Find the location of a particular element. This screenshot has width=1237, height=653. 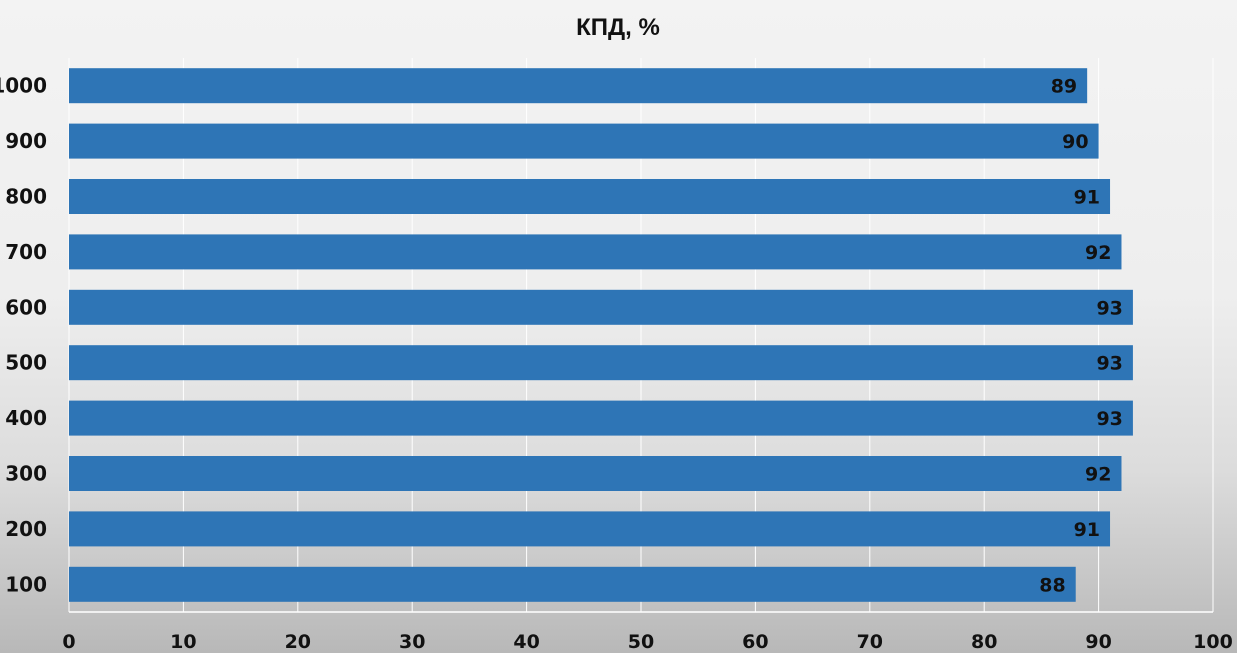

category-label: 500 is located at coordinates (26, 363).